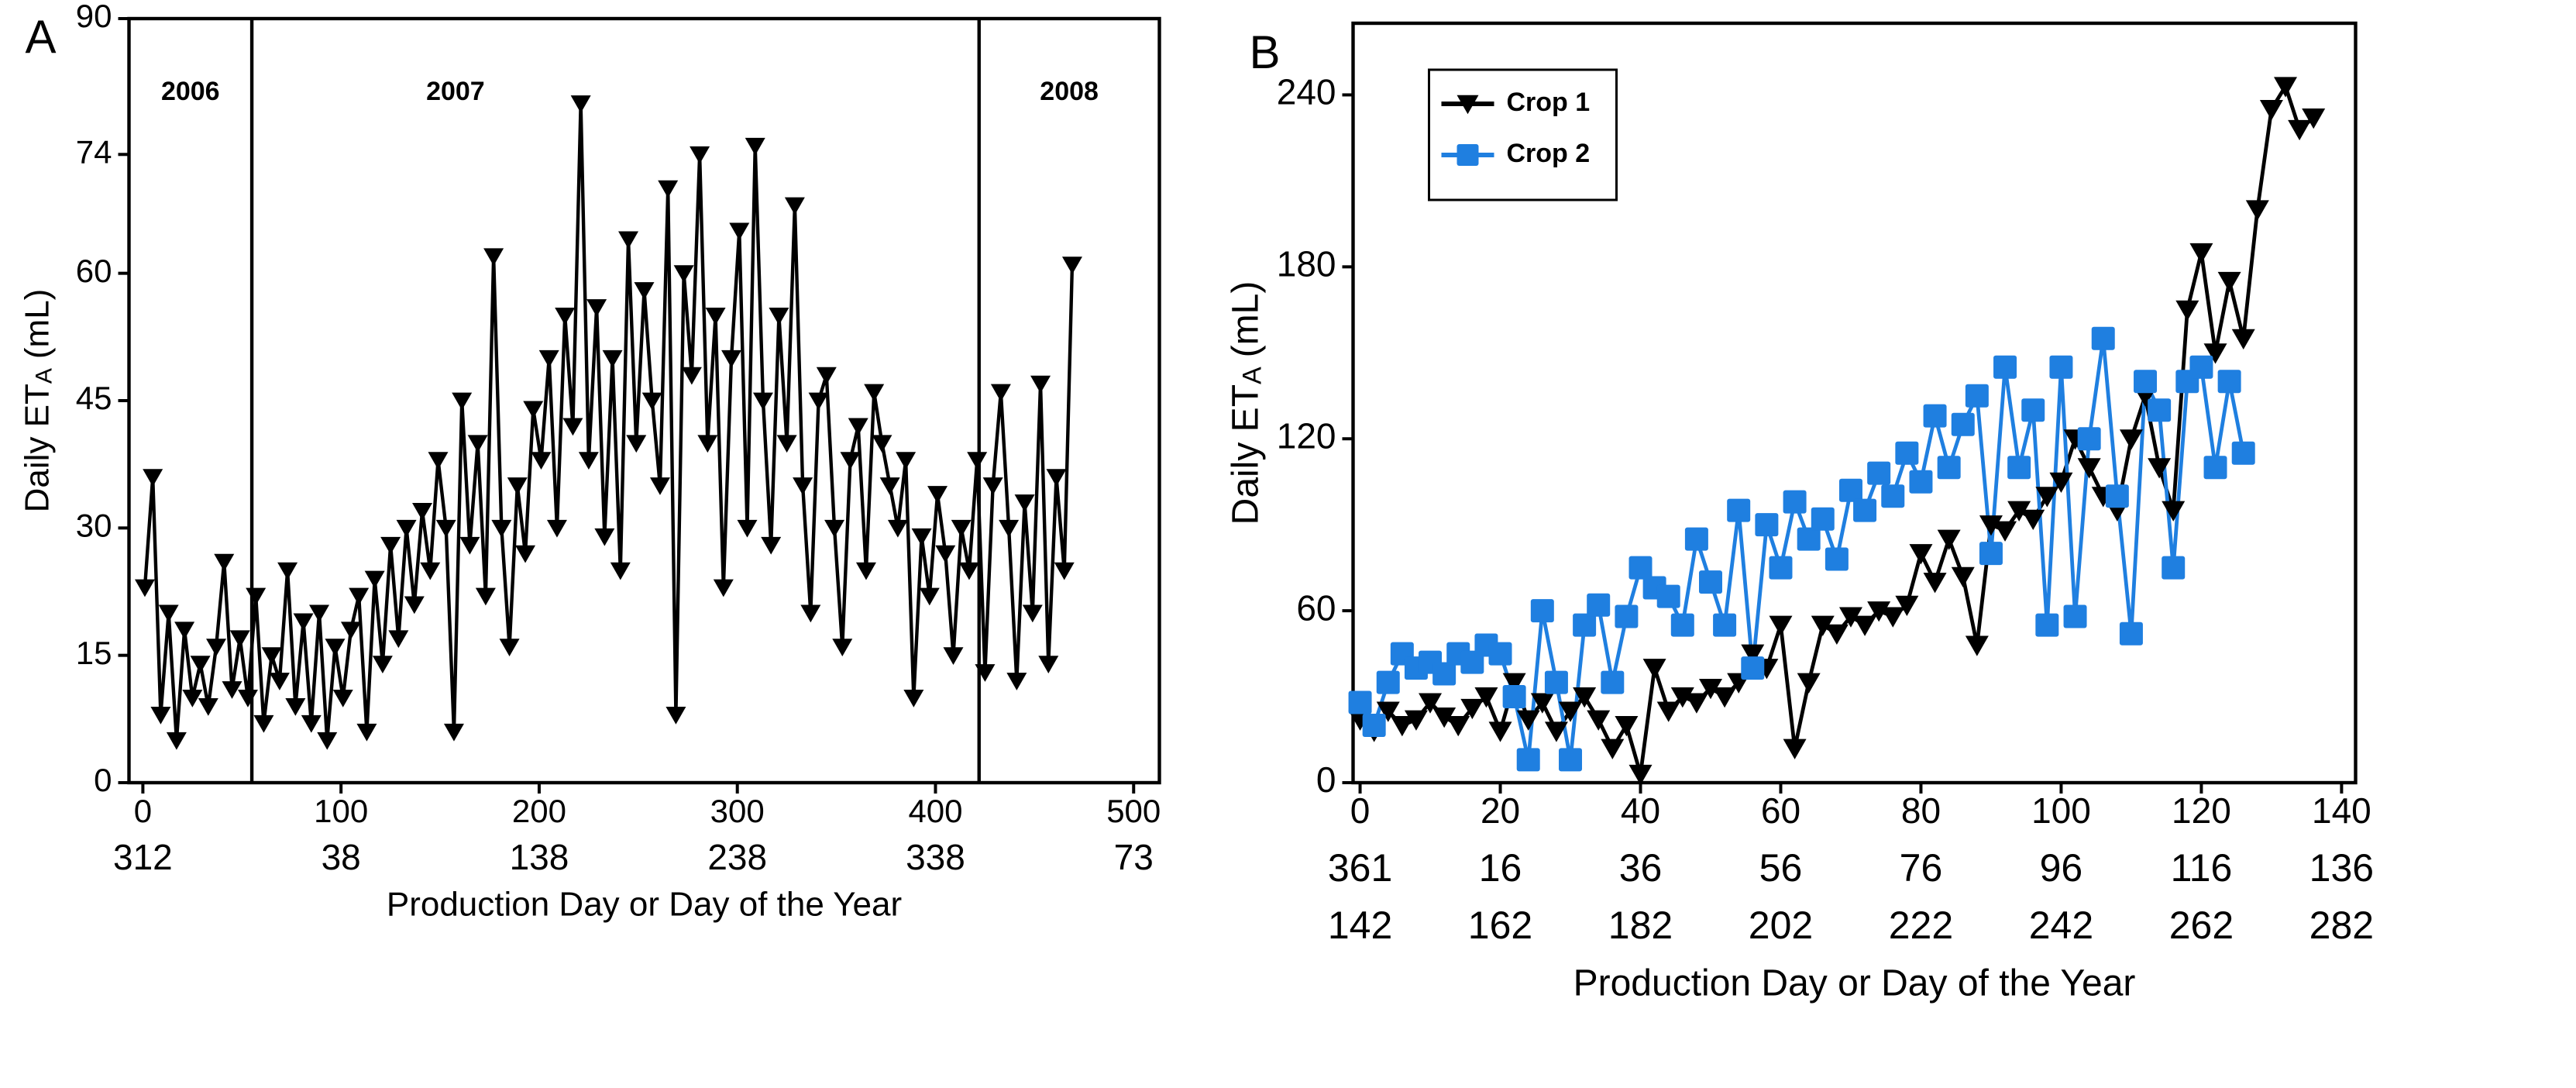  I want to click on day-of-year-label: 142, so click(1360, 925).